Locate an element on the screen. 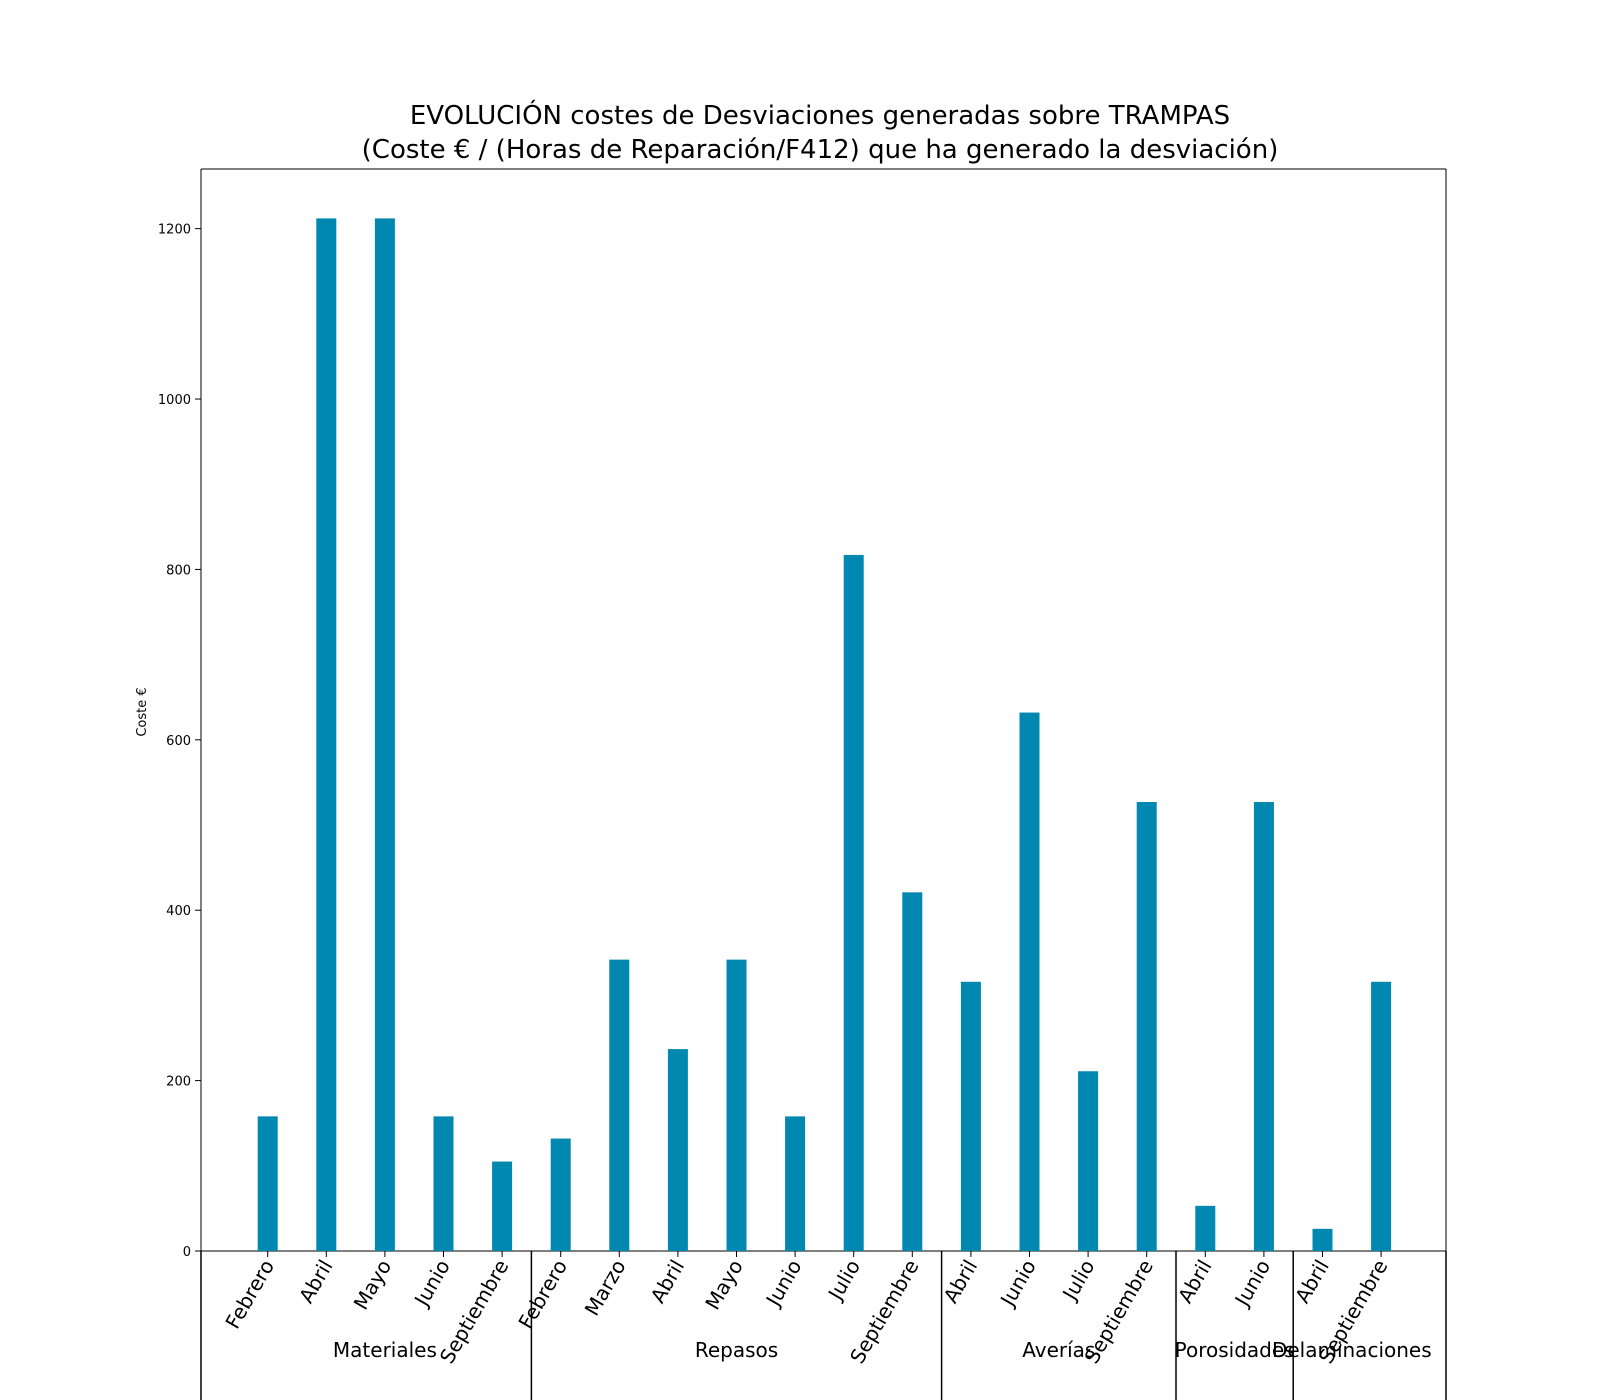  group-label: Repasos is located at coordinates (736, 1350).